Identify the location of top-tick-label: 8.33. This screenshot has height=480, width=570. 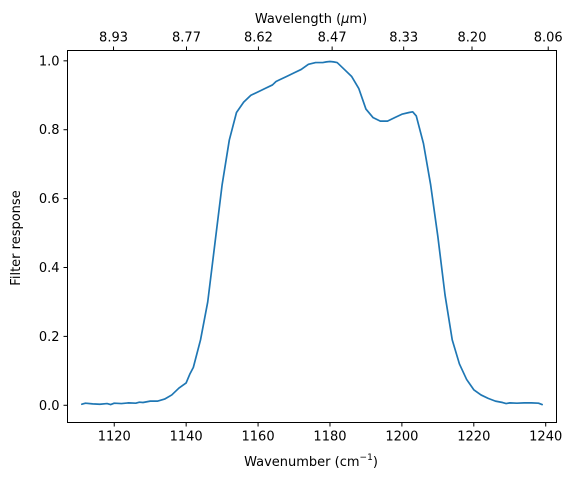
(403, 38).